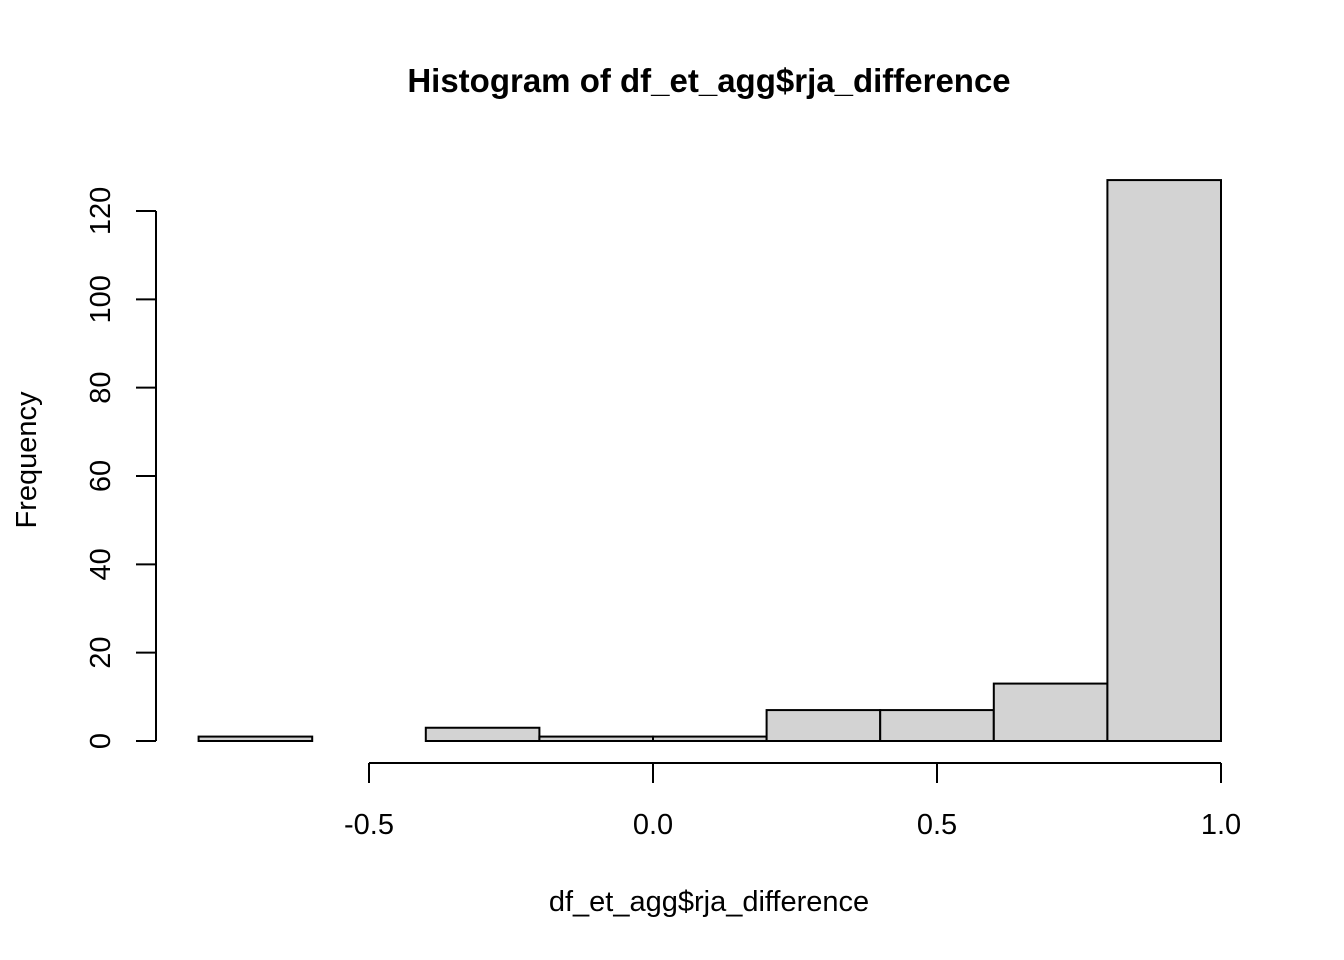 This screenshot has height=960, width=1344. What do you see at coordinates (27, 460) in the screenshot?
I see `y-axis-label: Frequency` at bounding box center [27, 460].